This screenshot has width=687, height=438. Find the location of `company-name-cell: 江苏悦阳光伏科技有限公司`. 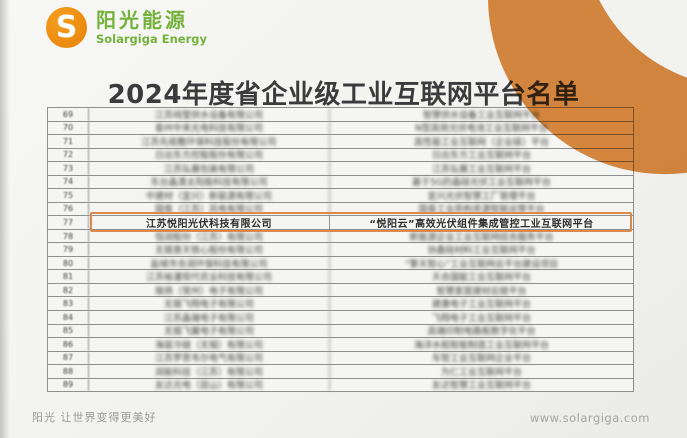

company-name-cell: 江苏悦阳光伏科技有限公司 is located at coordinates (209, 222).